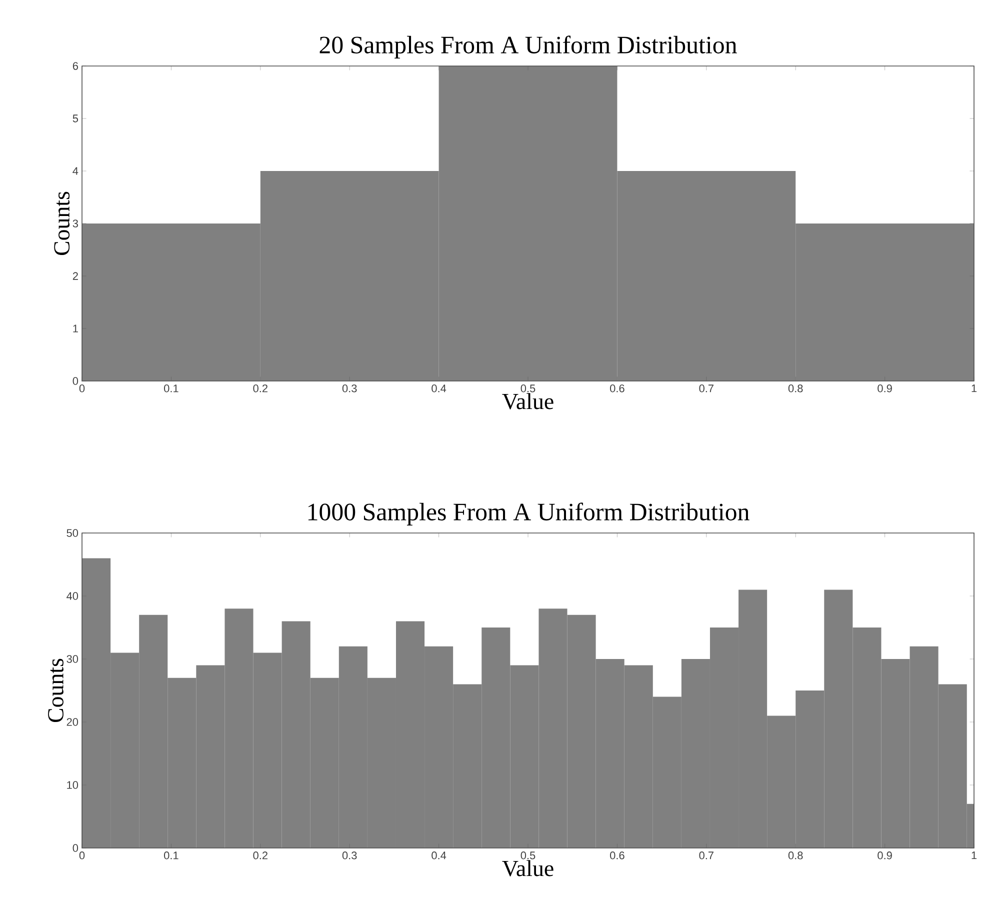  I want to click on chart-title: 20 Samples From A Uniform Distribution, so click(528, 47).